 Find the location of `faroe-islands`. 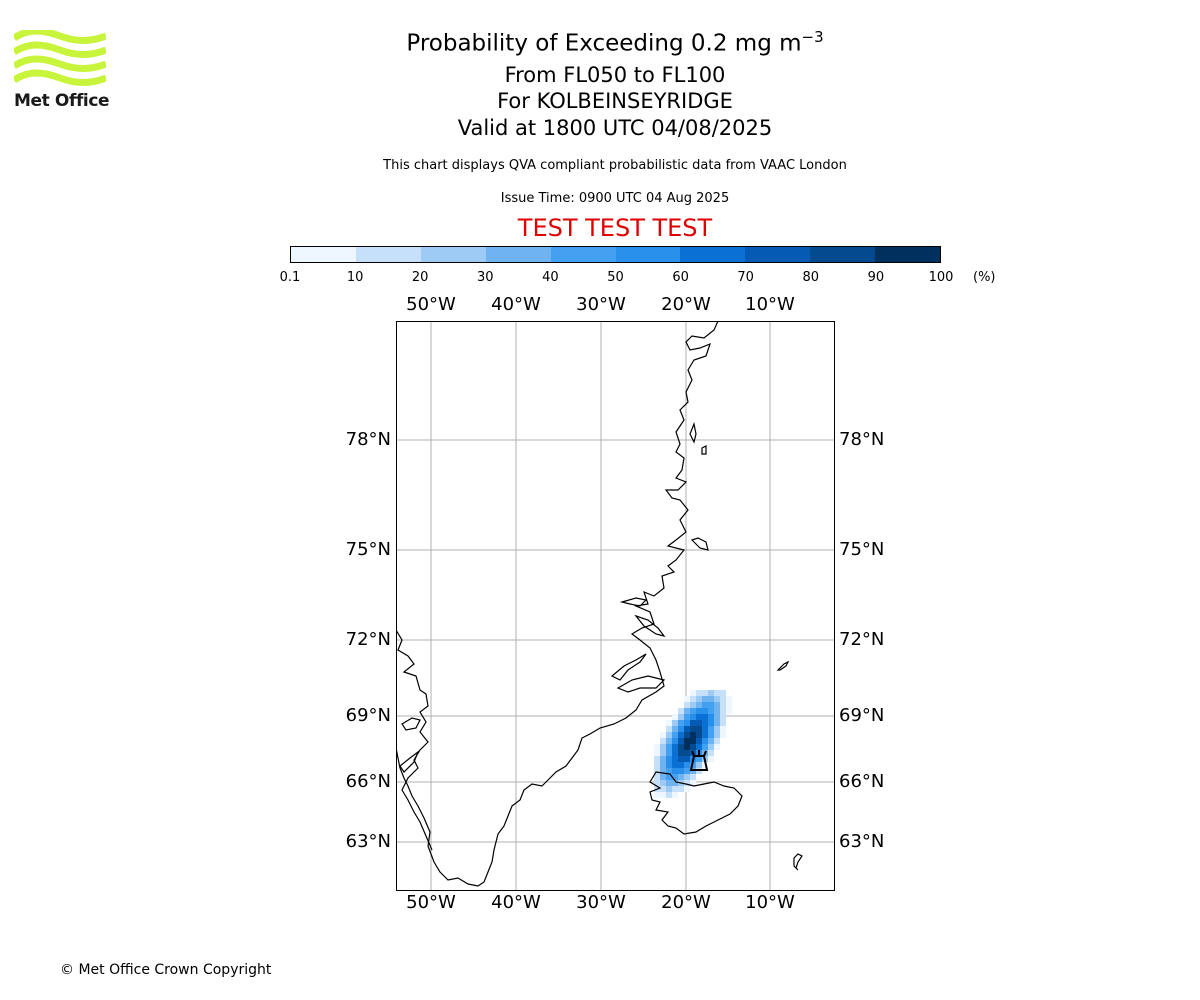

faroe-islands is located at coordinates (798, 862).